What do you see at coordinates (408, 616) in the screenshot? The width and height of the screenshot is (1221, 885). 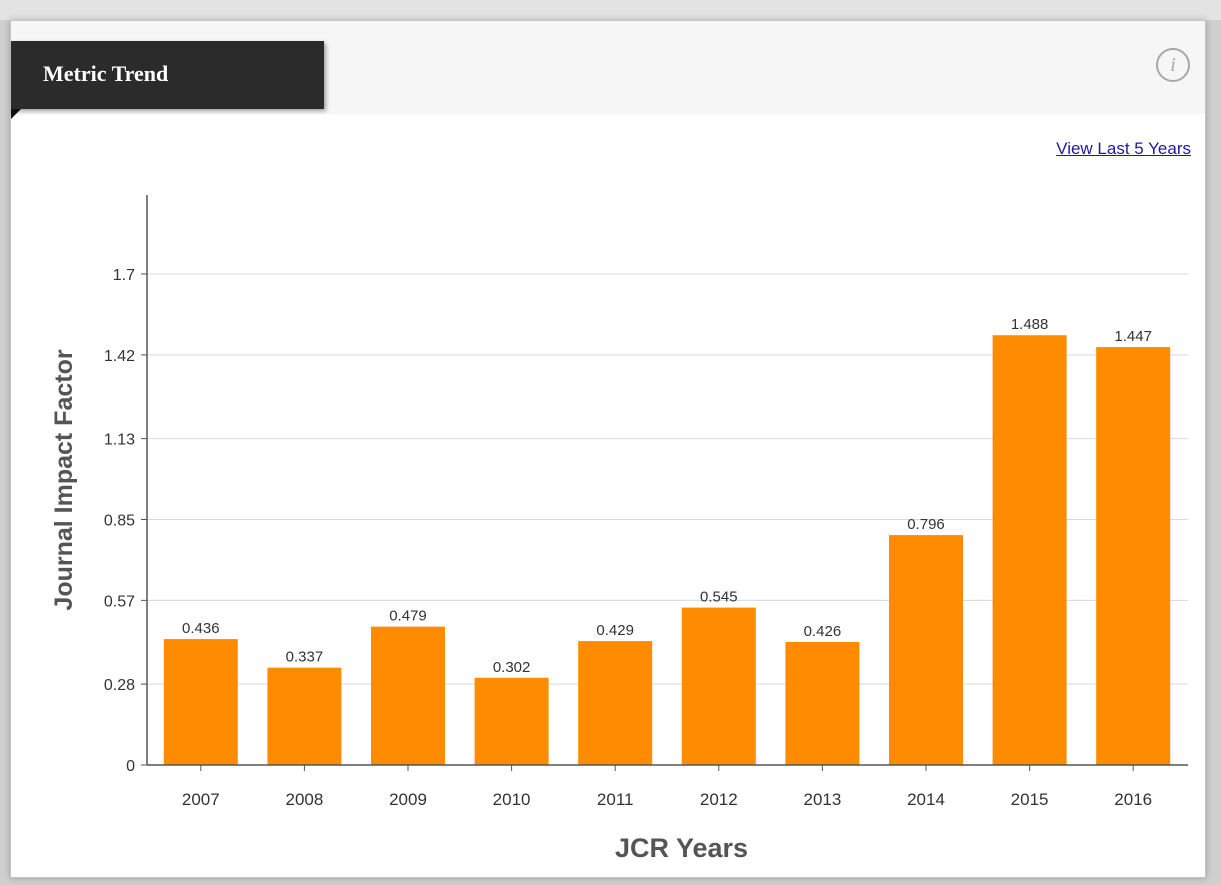 I see `data-label: 0.479` at bounding box center [408, 616].